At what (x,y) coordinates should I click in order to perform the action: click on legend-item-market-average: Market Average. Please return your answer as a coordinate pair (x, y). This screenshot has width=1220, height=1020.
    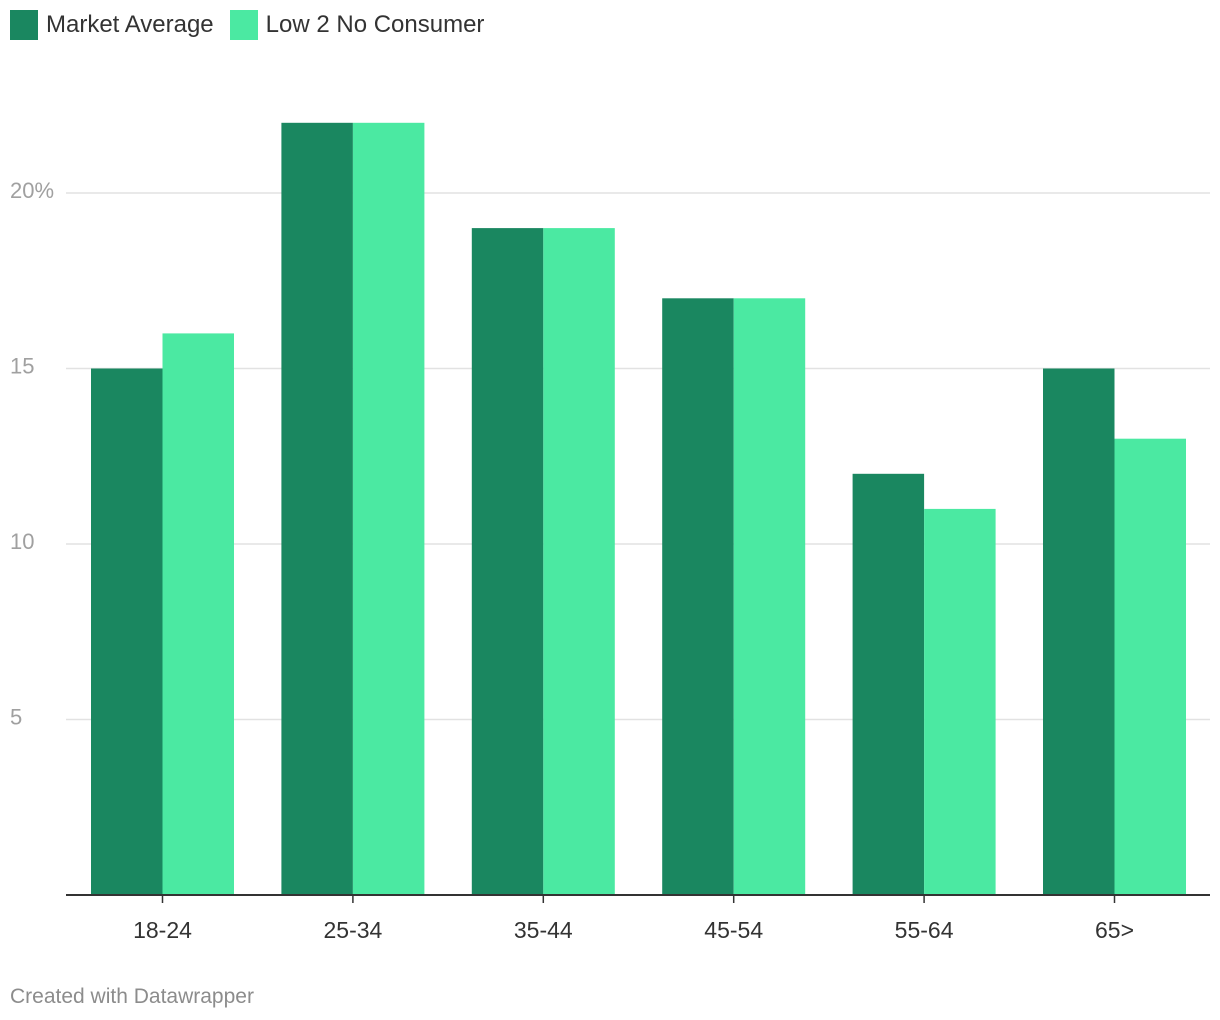
    Looking at the image, I should click on (112, 25).